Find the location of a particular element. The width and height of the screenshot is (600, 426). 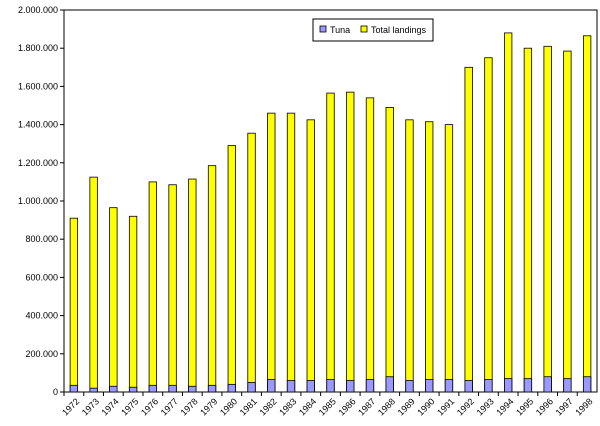

x-tick-label: 1975 is located at coordinates (129, 406).